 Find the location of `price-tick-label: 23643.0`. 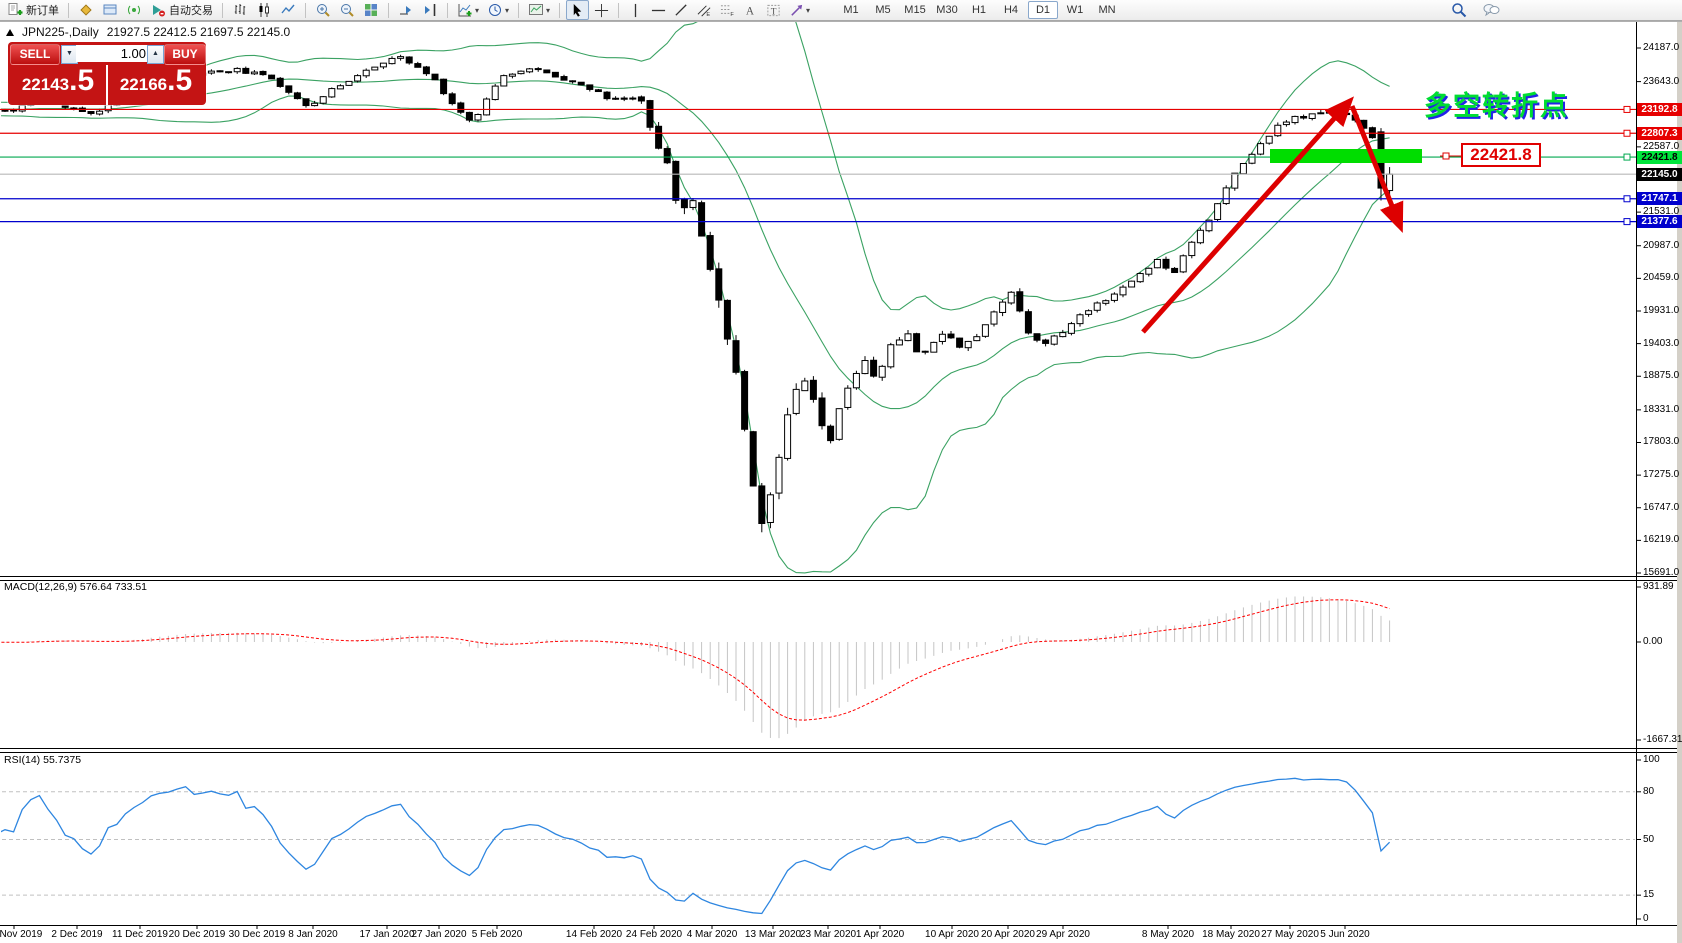

price-tick-label: 23643.0 is located at coordinates (1661, 81).